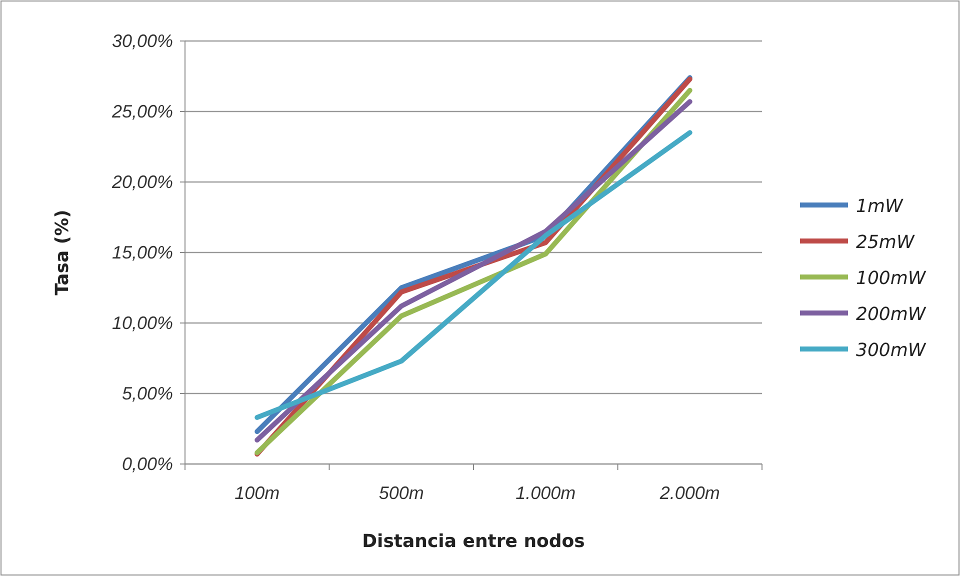 The image size is (962, 578). What do you see at coordinates (473, 541) in the screenshot?
I see `x-axis-title: Distancia entre nodos` at bounding box center [473, 541].